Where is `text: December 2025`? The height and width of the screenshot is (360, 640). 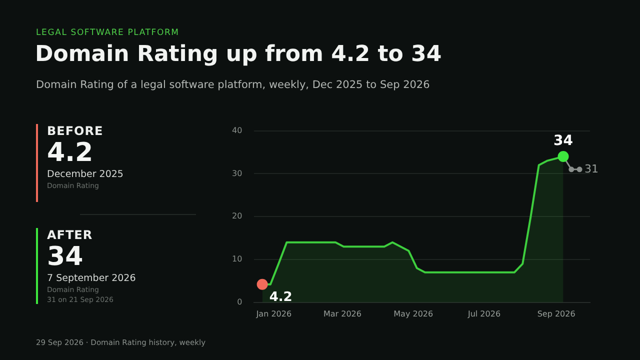 text: December 2025 is located at coordinates (85, 174).